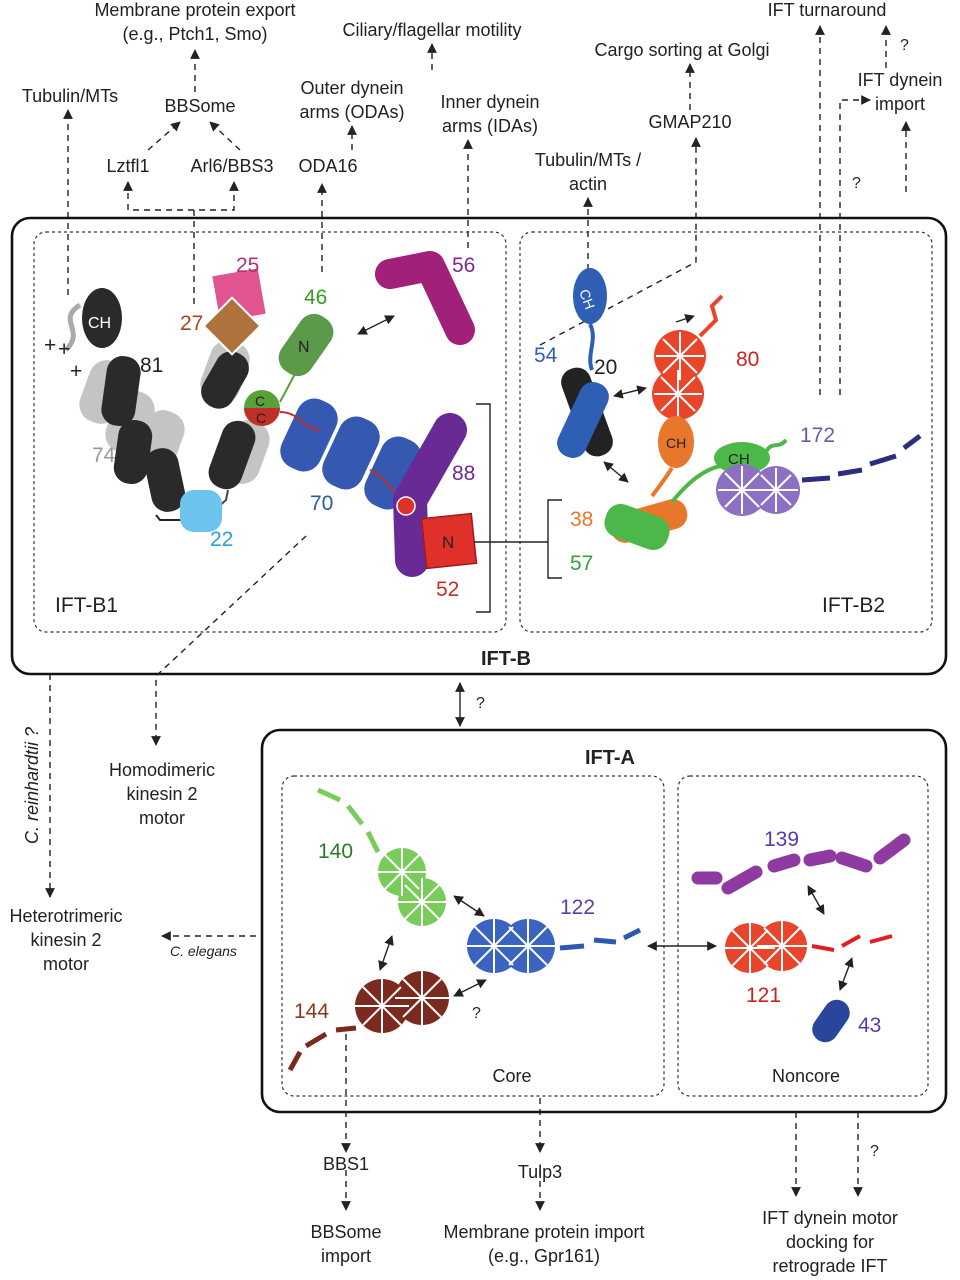 This screenshot has width=960, height=1280. Describe the element at coordinates (162, 770) in the screenshot. I see `label-homodimeric-1: Homodimeric` at that location.